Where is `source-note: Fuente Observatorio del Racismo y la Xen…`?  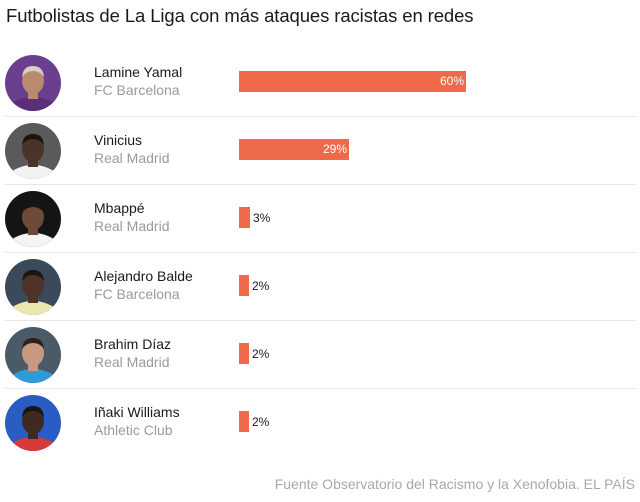
source-note: Fuente Observatorio del Racismo y la Xen… is located at coordinates (454, 484).